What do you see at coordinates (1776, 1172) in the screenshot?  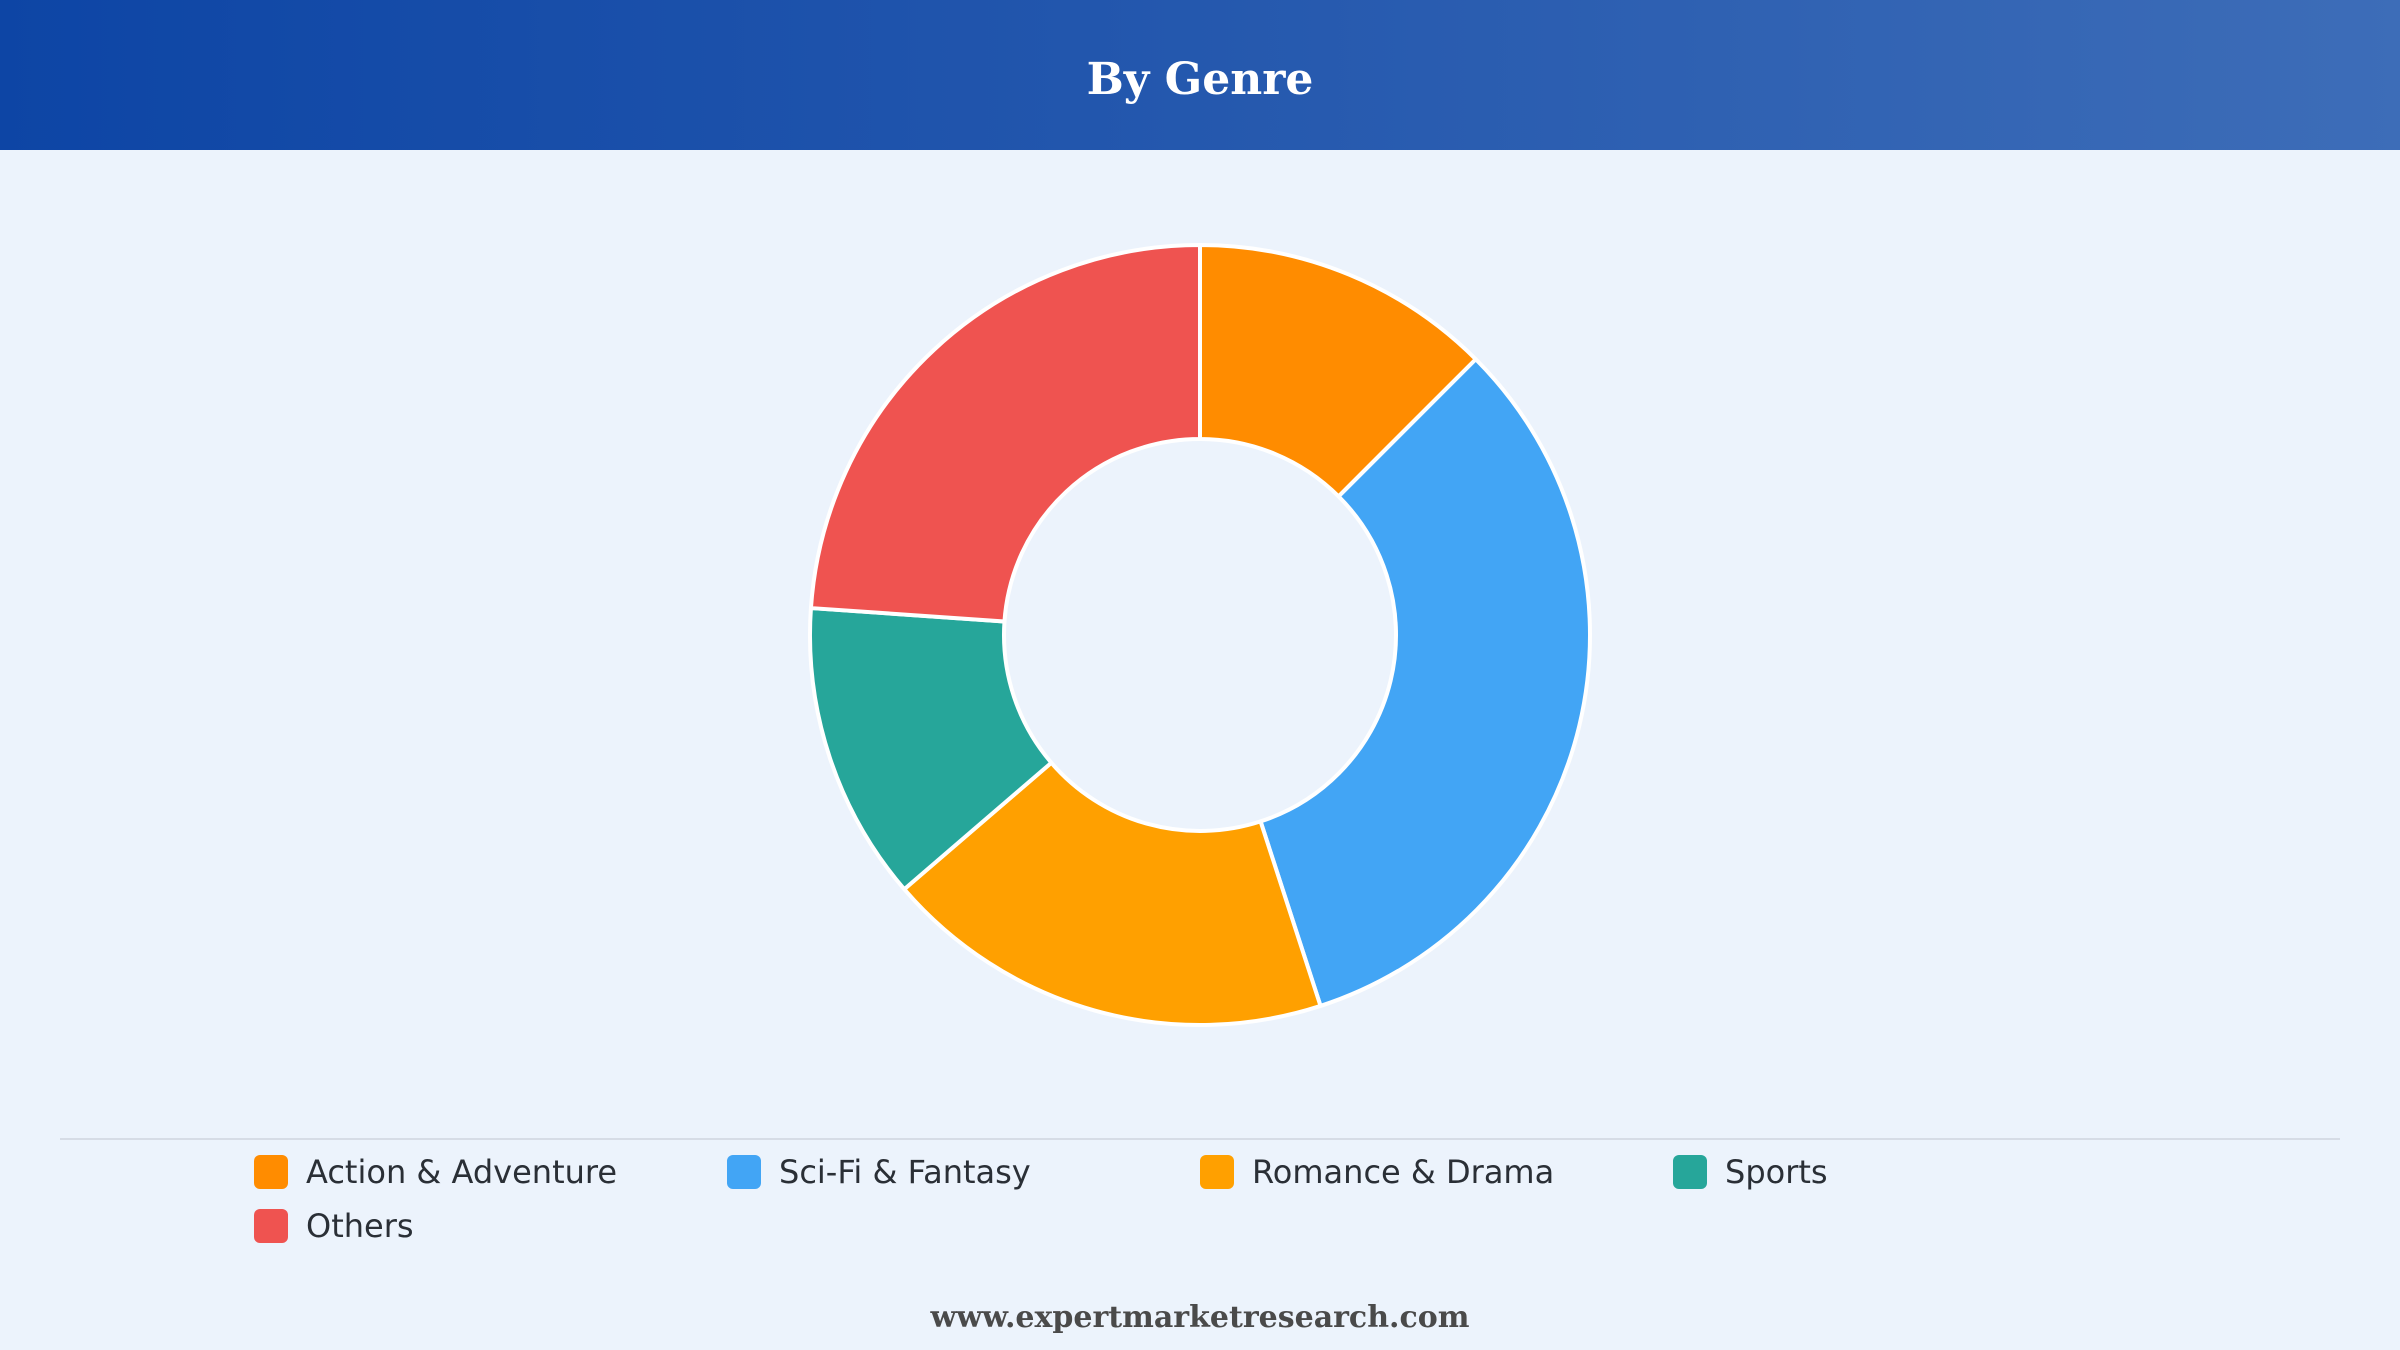 I see `legend-label: Sports` at bounding box center [1776, 1172].